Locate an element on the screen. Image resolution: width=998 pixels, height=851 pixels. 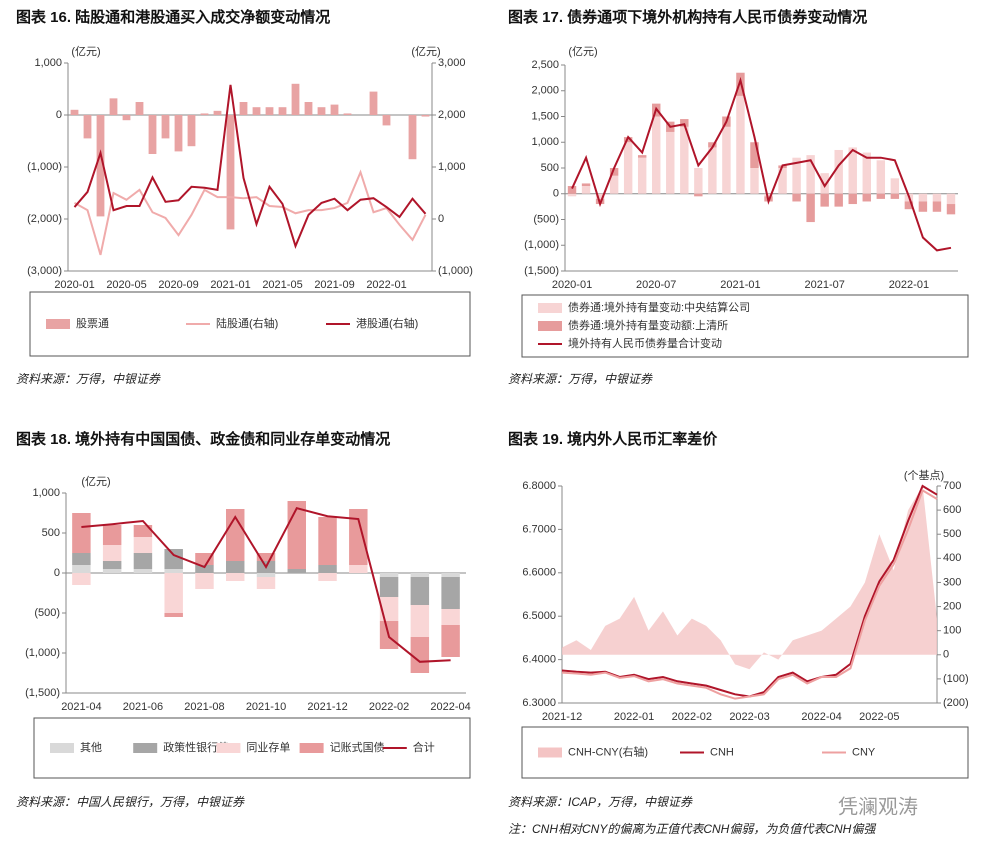
y-tick-label: 500 is located at coordinates (51, 533).